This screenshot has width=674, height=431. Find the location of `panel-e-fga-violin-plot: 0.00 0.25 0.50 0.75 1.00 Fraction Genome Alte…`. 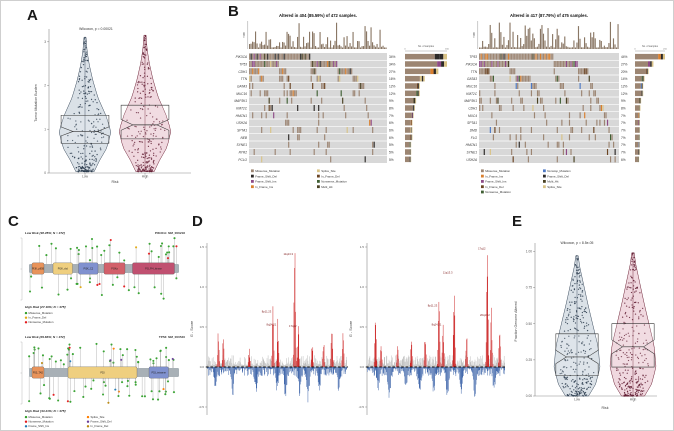

panel-e-fga-violin-plot: 0.00 0.25 0.50 0.75 1.00 Fraction Genome Alte… is located at coordinates (585, 325).